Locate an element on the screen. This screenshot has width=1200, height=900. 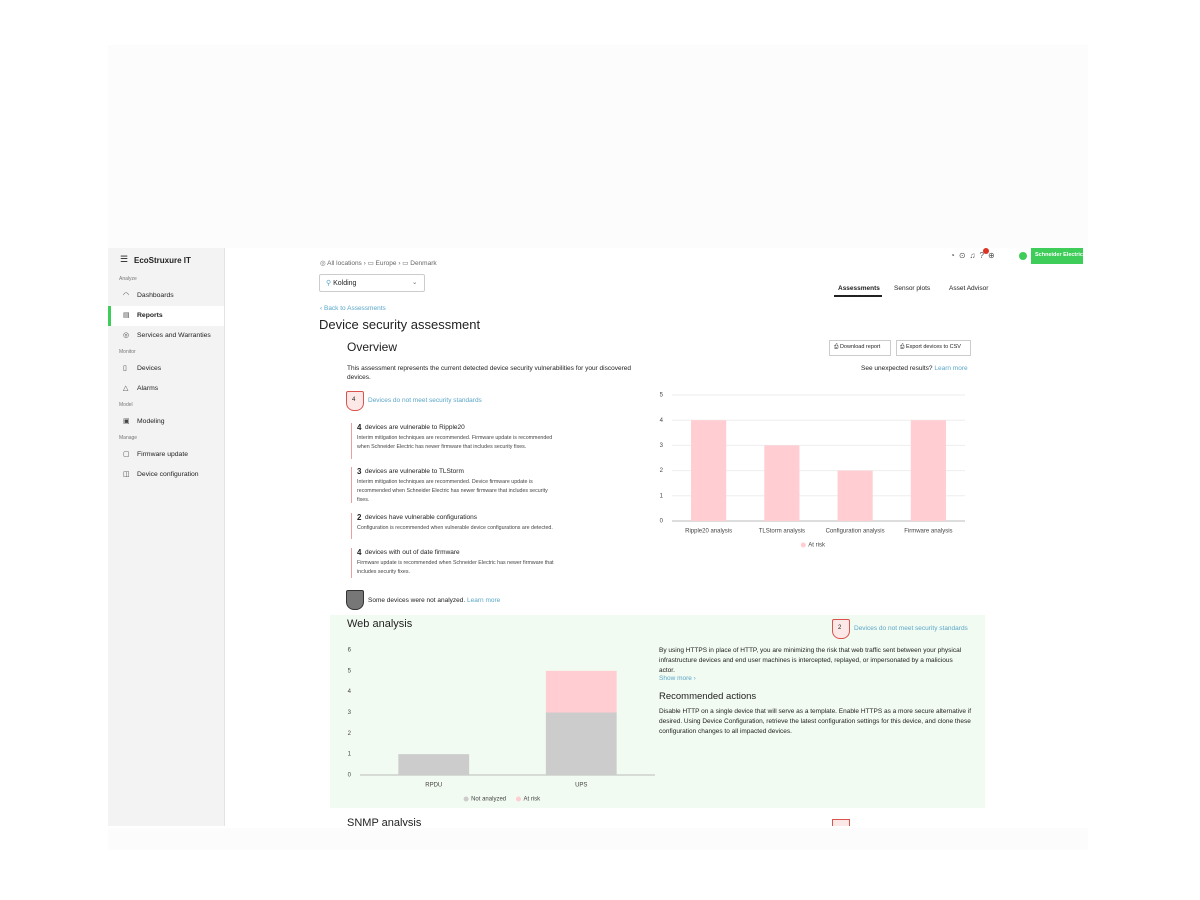
badge-count: 4 is located at coordinates (354, 400).